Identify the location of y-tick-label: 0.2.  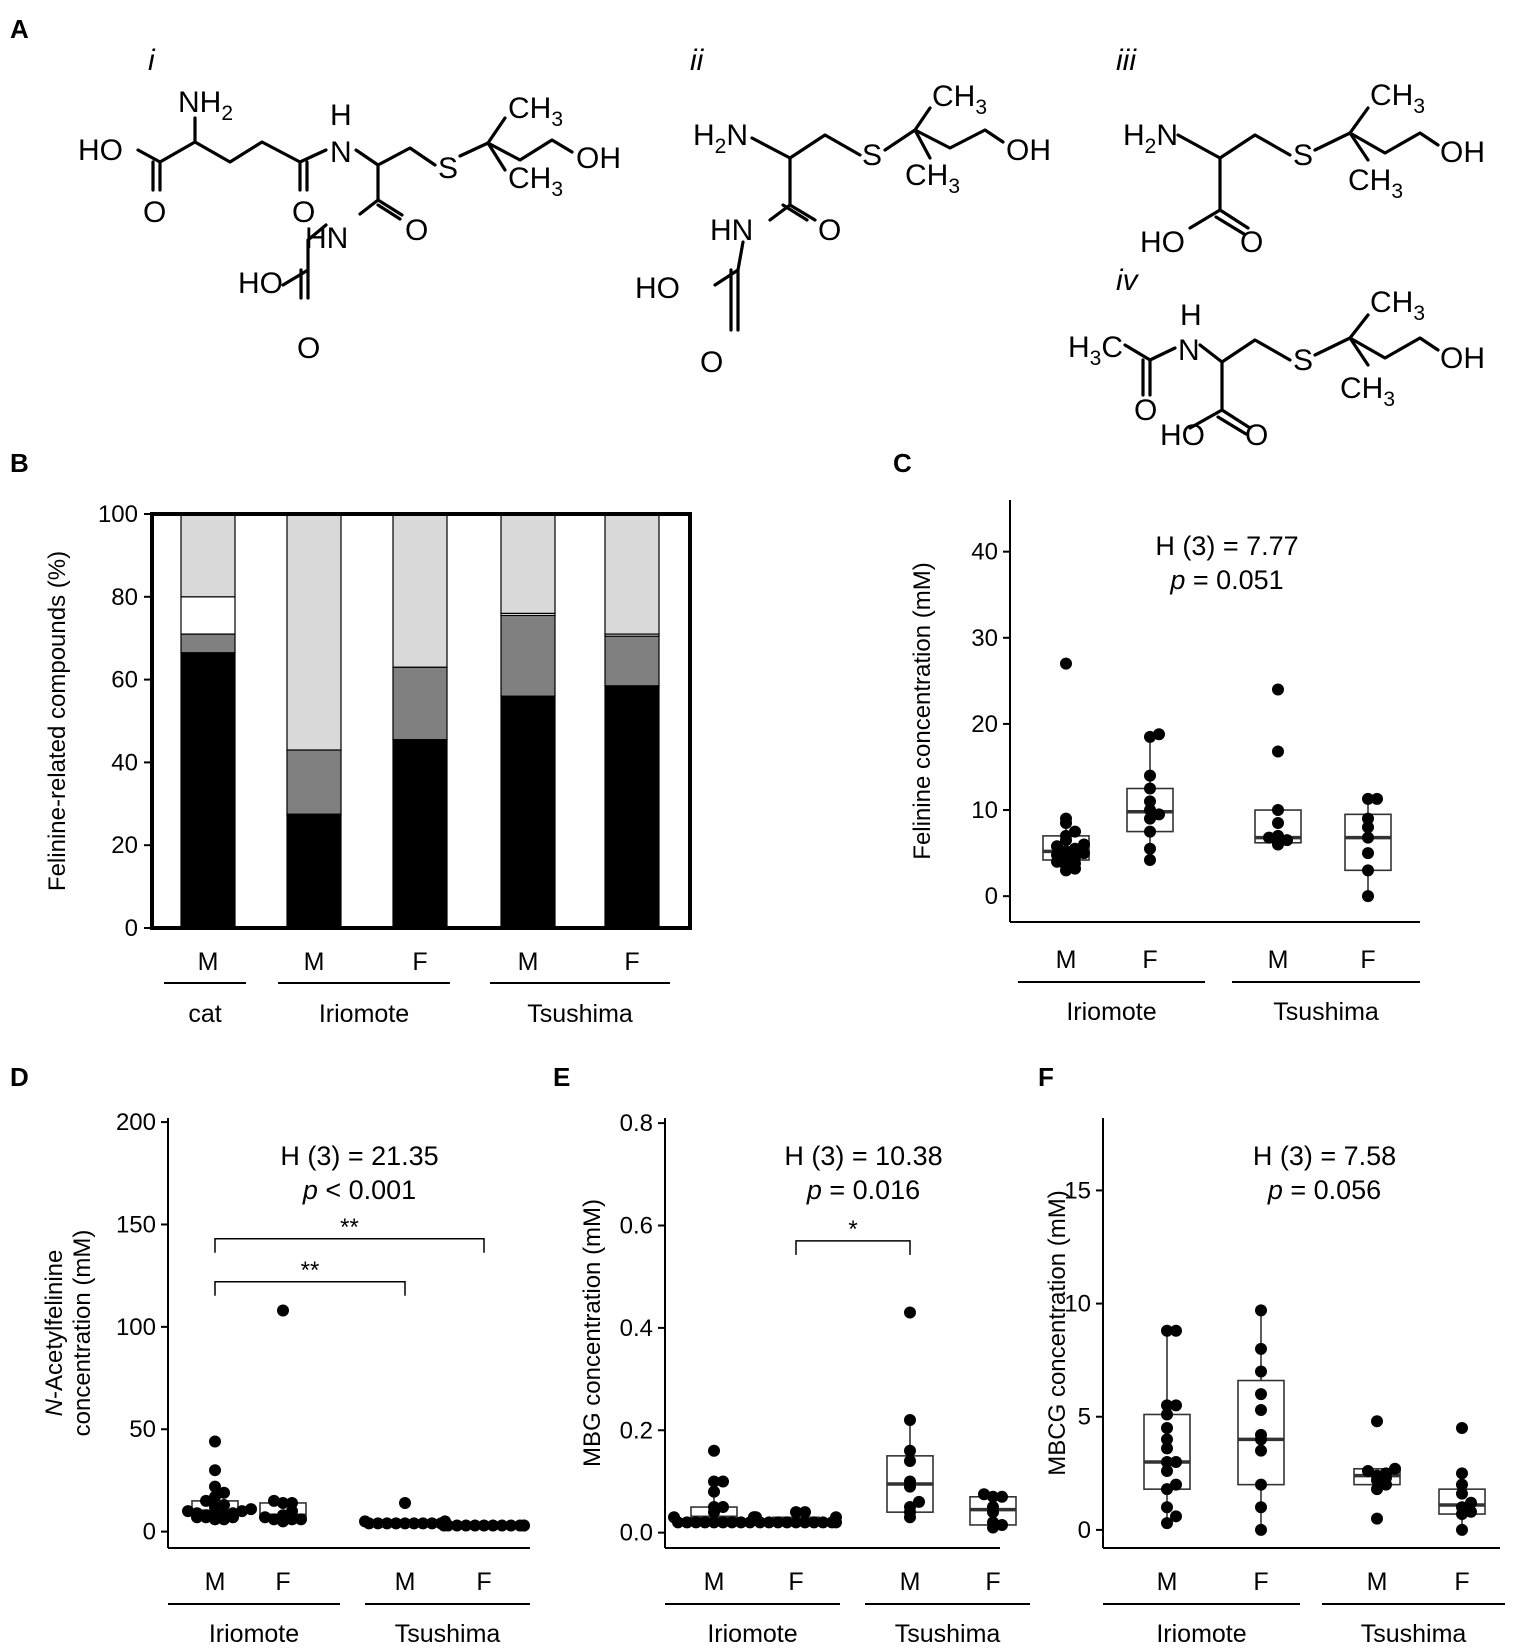
(636, 1430).